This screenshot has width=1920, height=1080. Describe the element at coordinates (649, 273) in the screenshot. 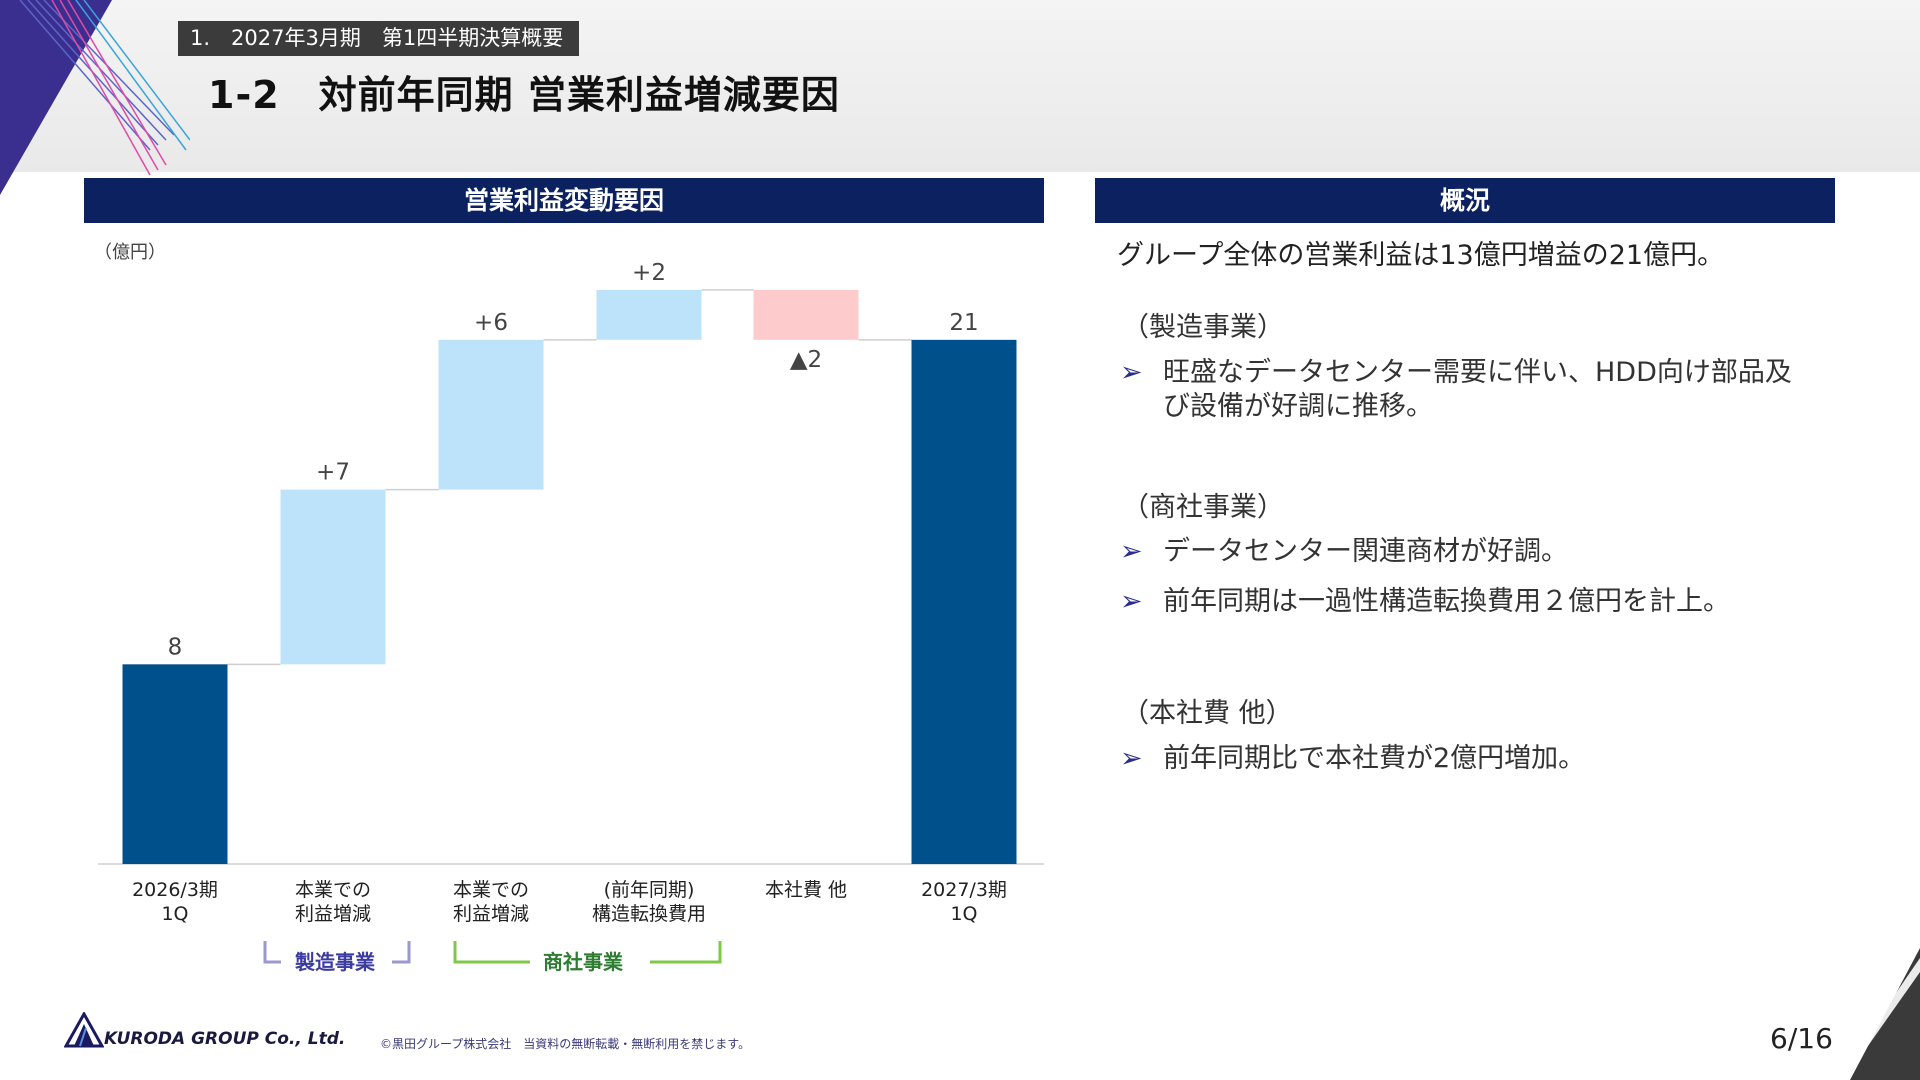

I see `data-label-3: +2` at that location.